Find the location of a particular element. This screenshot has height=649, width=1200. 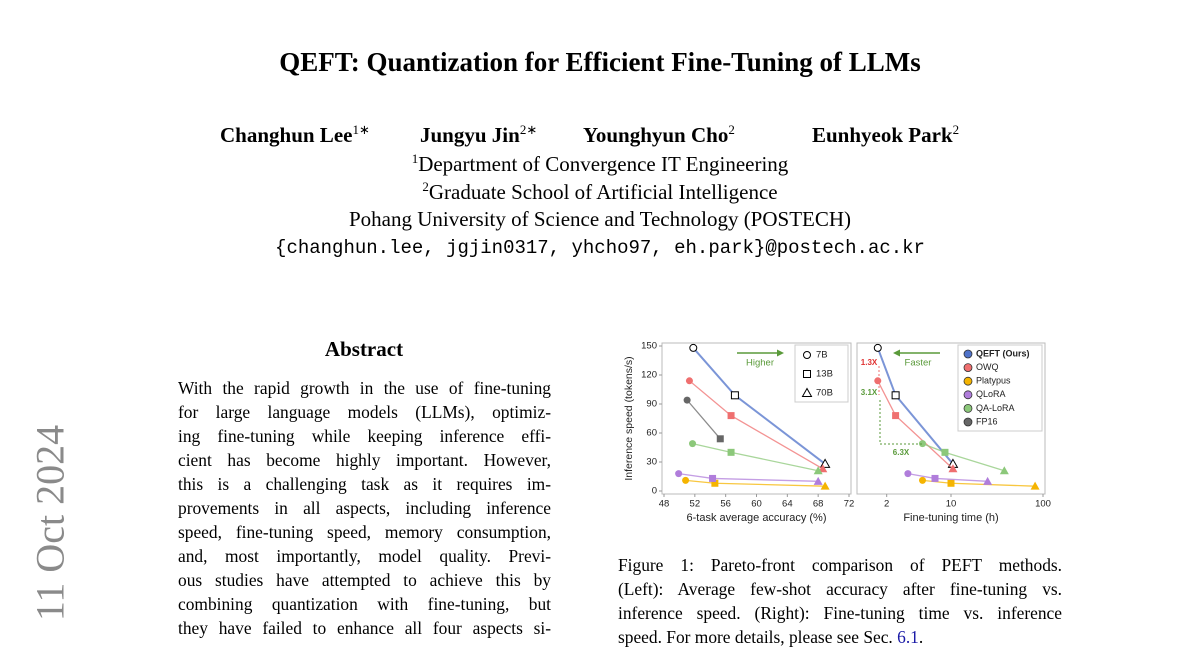

legend-label: FP16 is located at coordinates (987, 421).